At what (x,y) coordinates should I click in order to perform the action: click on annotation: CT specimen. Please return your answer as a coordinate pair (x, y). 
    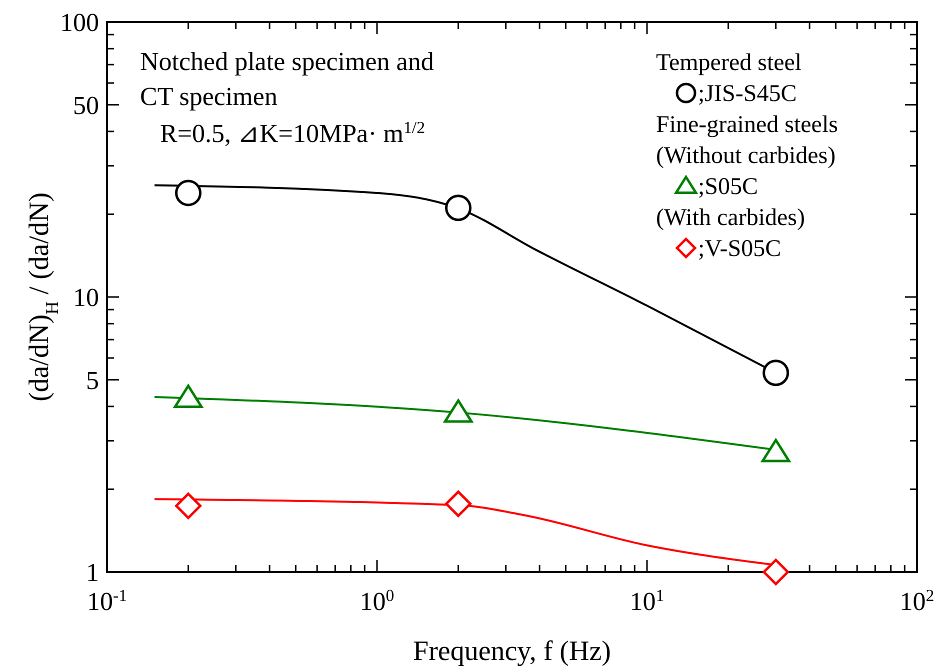
    Looking at the image, I should click on (209, 96).